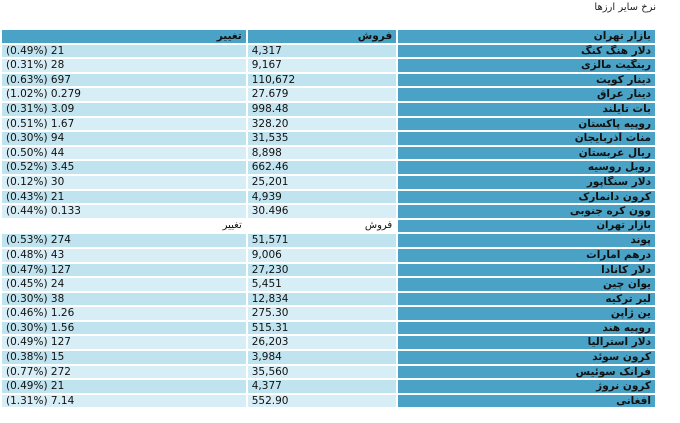  What do you see at coordinates (526, 80) in the screenshot?
I see `currency-name-cell: دينار کويت` at bounding box center [526, 80].